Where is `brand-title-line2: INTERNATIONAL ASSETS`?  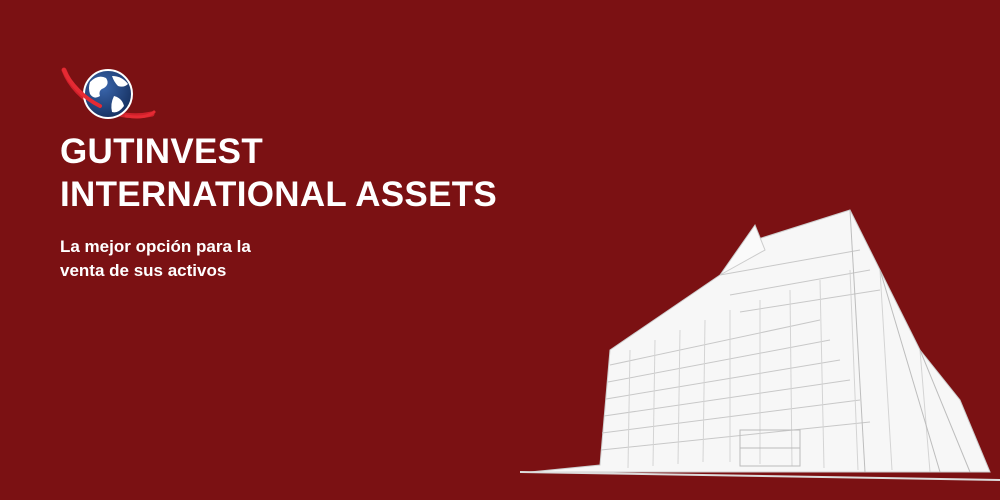
brand-title-line2: INTERNATIONAL ASSETS is located at coordinates (279, 194).